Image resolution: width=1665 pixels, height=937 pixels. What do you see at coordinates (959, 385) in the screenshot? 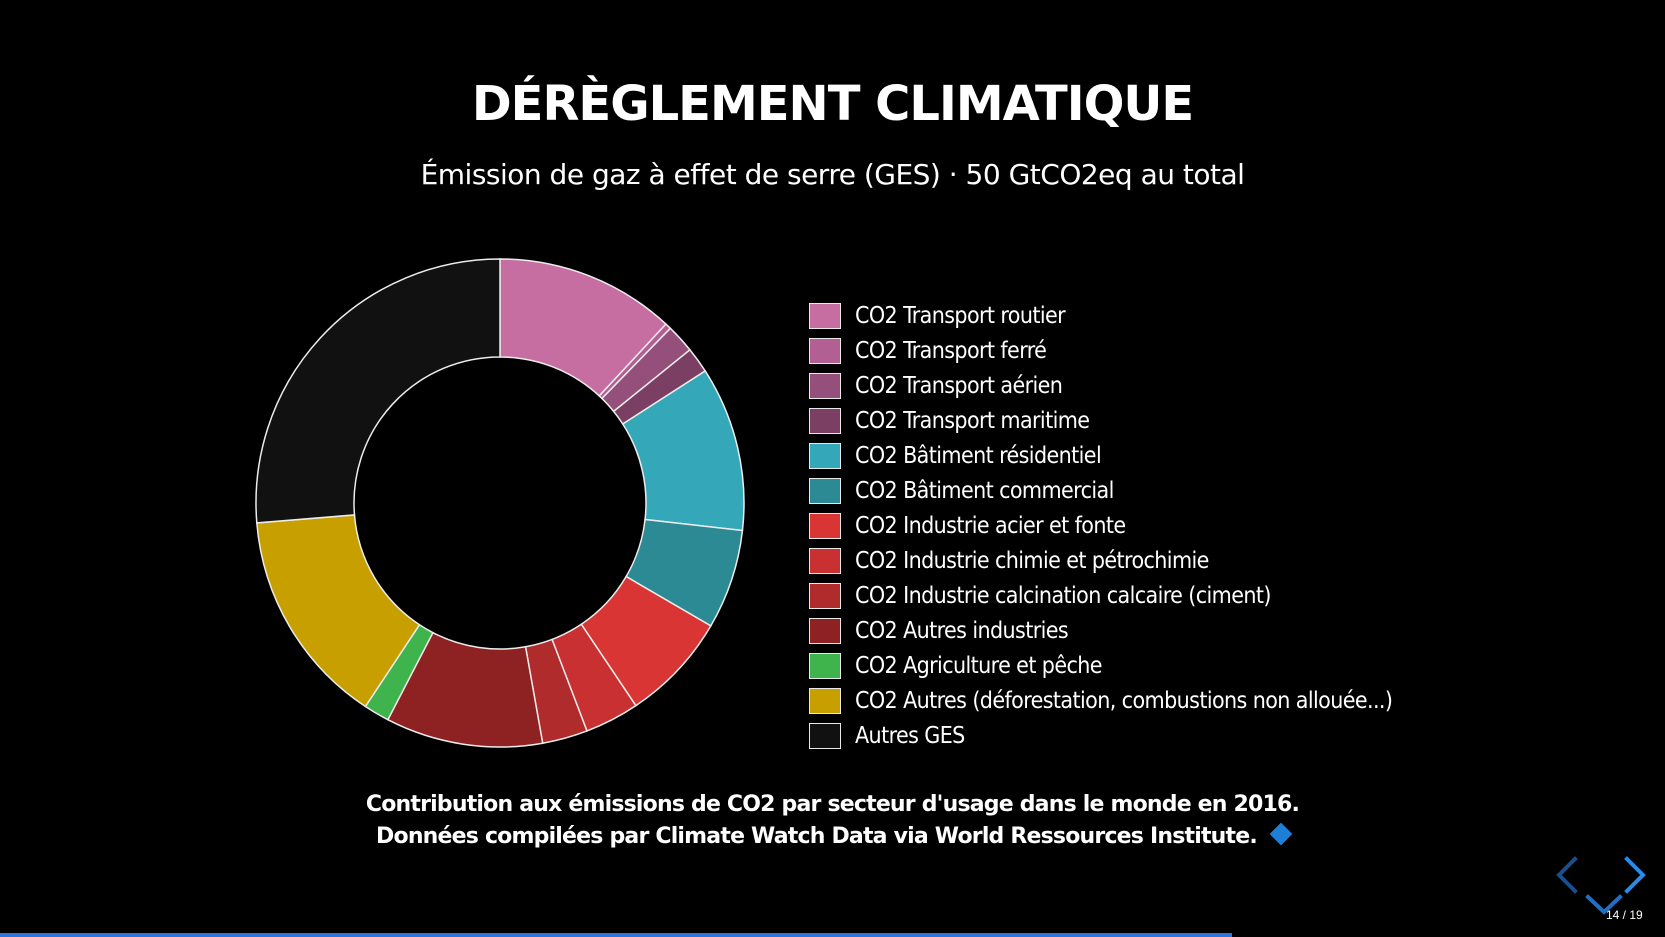
I see `legend-label: CO2 Transport aérien` at bounding box center [959, 385].